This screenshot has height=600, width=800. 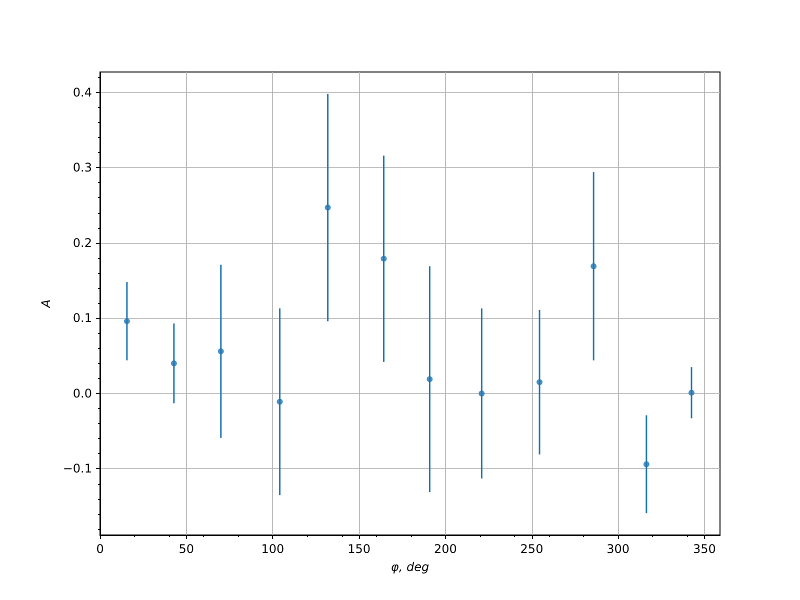 I want to click on x-tick-label: 300, so click(x=618, y=549).